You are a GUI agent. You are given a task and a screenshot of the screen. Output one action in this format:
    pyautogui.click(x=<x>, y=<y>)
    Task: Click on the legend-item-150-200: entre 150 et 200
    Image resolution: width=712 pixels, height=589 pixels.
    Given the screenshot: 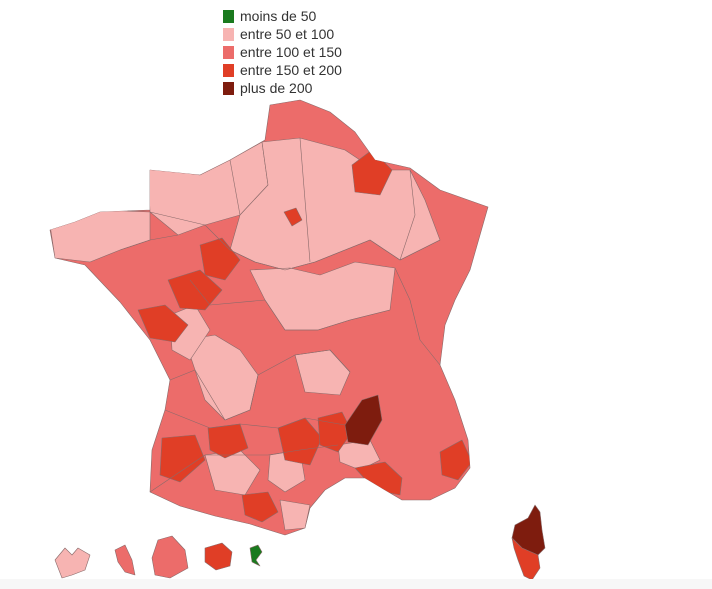 What is the action you would take?
    pyautogui.click(x=303, y=70)
    